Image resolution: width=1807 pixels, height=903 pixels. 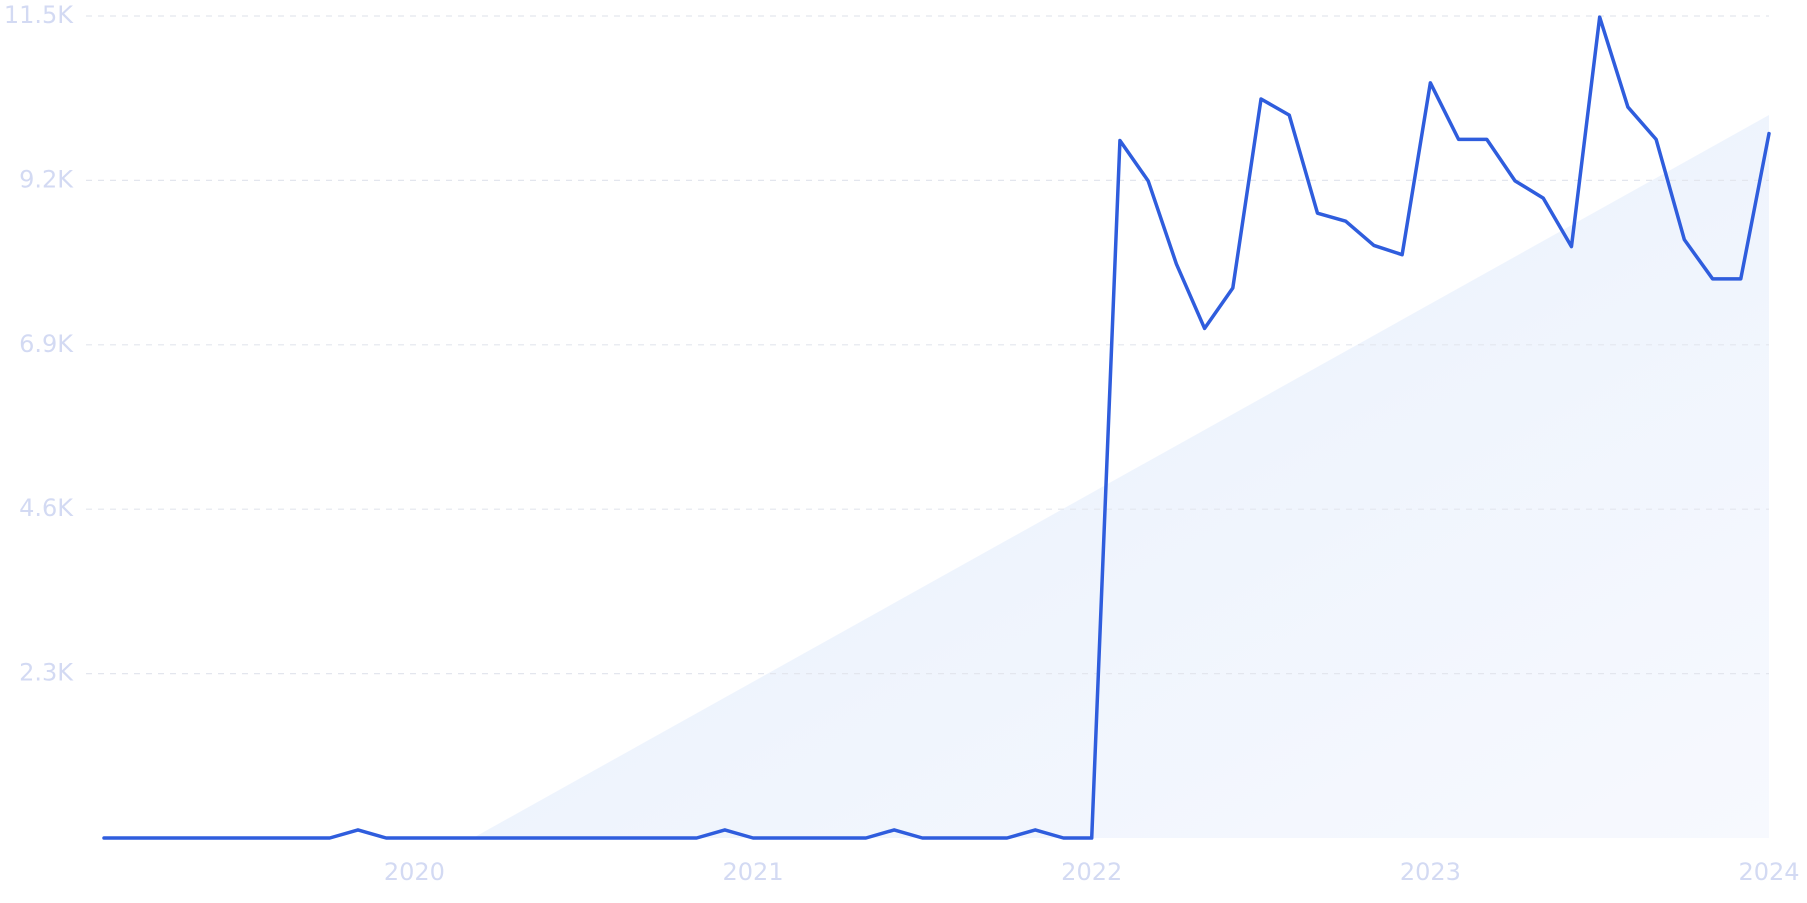 I want to click on x-tick-label: 2020, so click(x=414, y=872).